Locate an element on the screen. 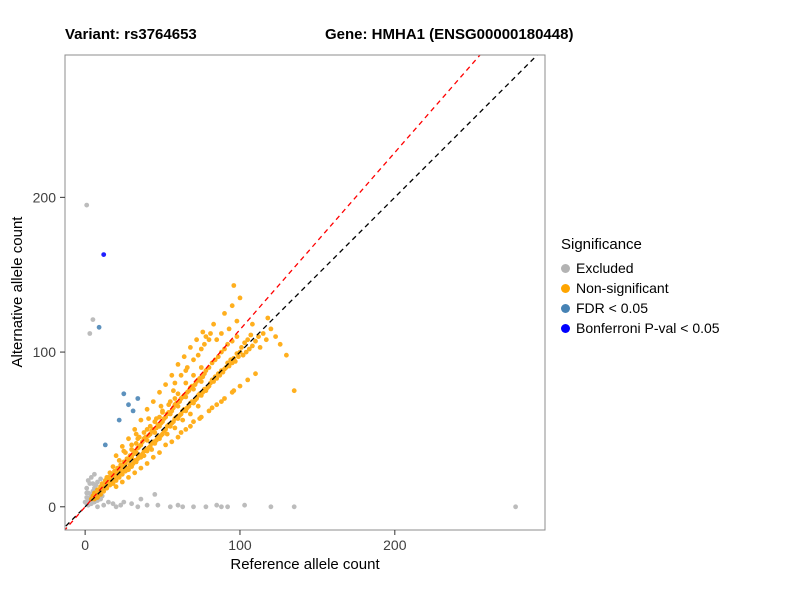  legend-title: Significance is located at coordinates (601, 244).